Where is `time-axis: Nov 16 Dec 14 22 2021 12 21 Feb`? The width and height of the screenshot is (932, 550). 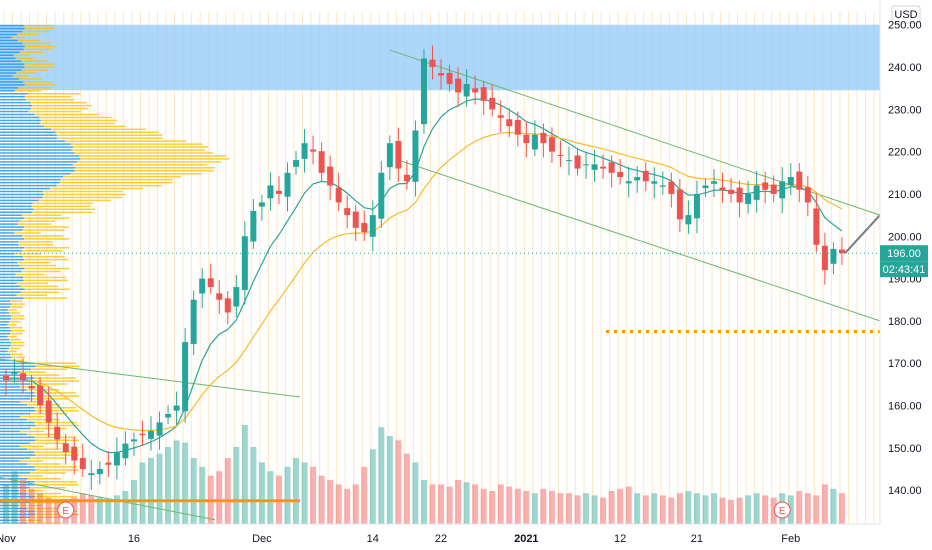
time-axis: Nov 16 Dec 14 22 2021 12 21 Feb is located at coordinates (440, 534).